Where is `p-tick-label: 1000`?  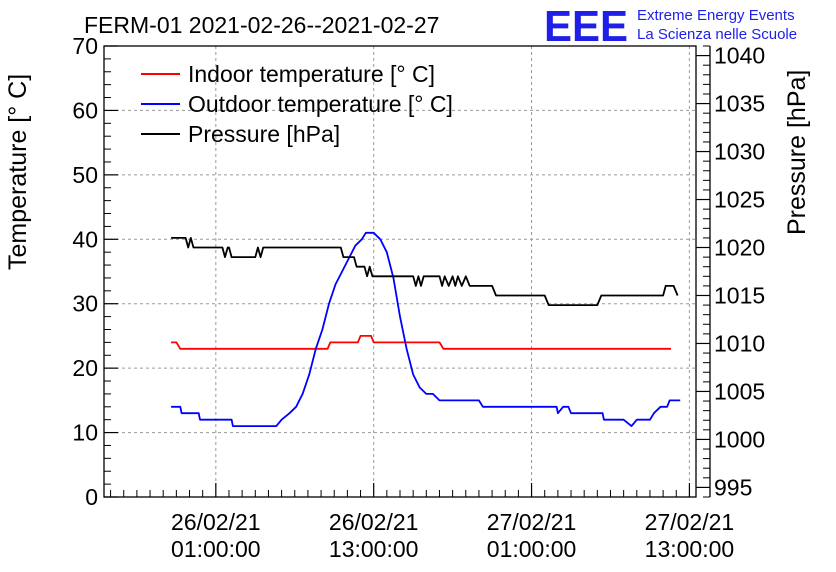 p-tick-label: 1000 is located at coordinates (739, 439).